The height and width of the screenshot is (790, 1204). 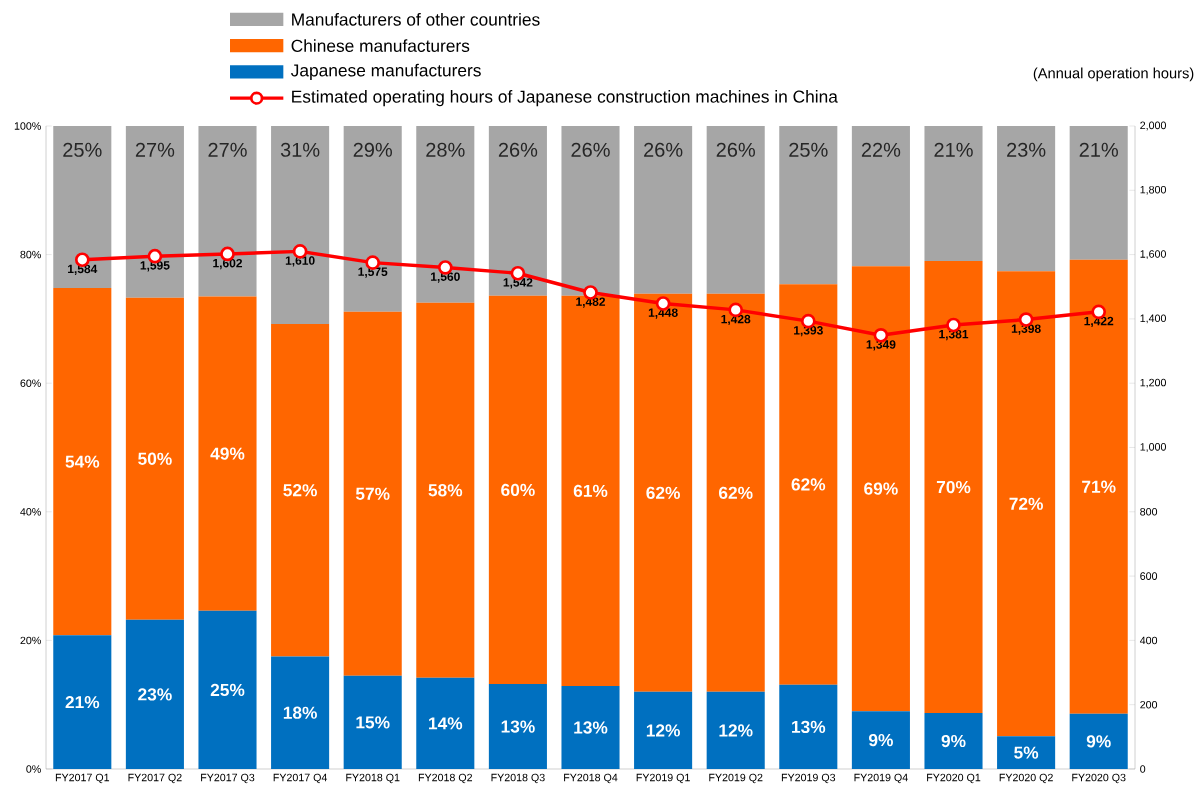 I want to click on x-tick-label: FY2019 Q3, so click(x=808, y=778).